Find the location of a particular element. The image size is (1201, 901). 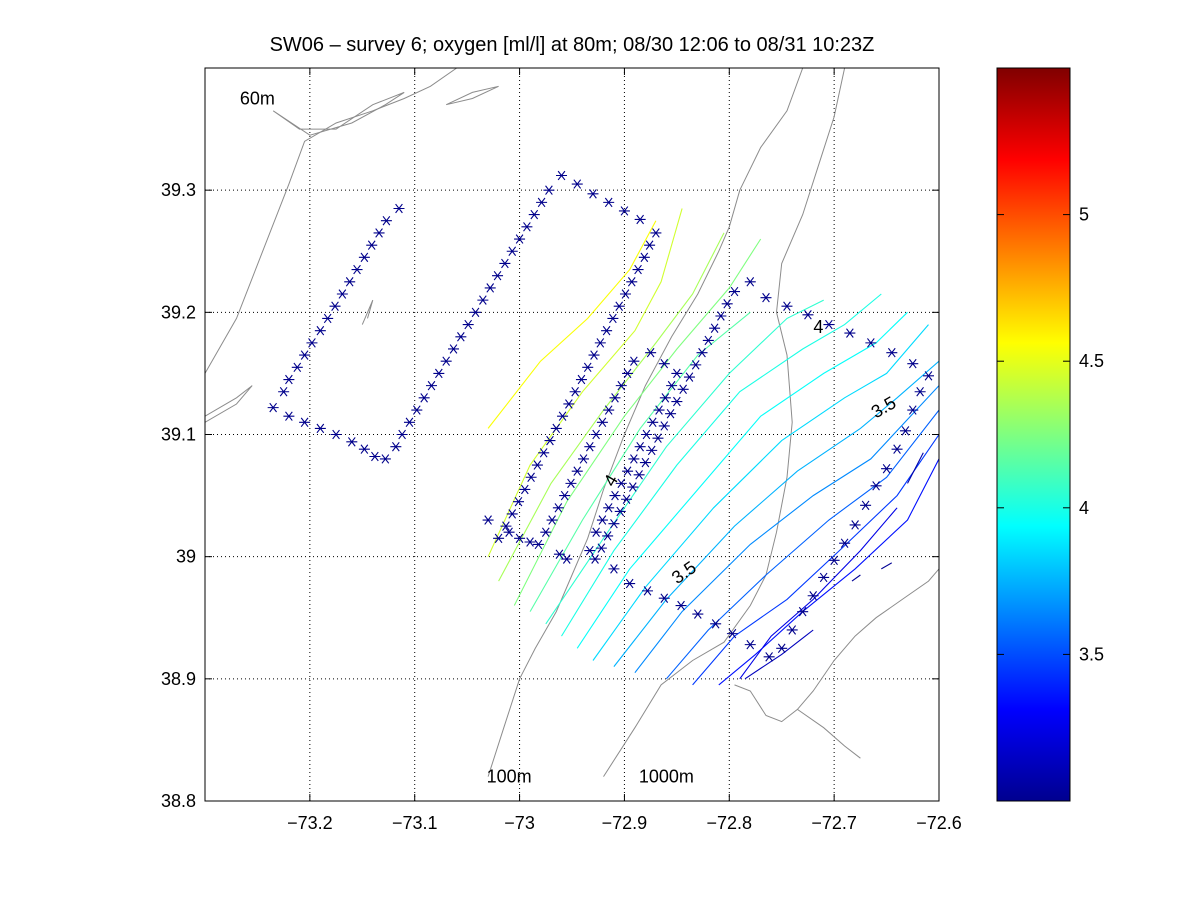

y-tick-label: 39.2 is located at coordinates (178, 312).